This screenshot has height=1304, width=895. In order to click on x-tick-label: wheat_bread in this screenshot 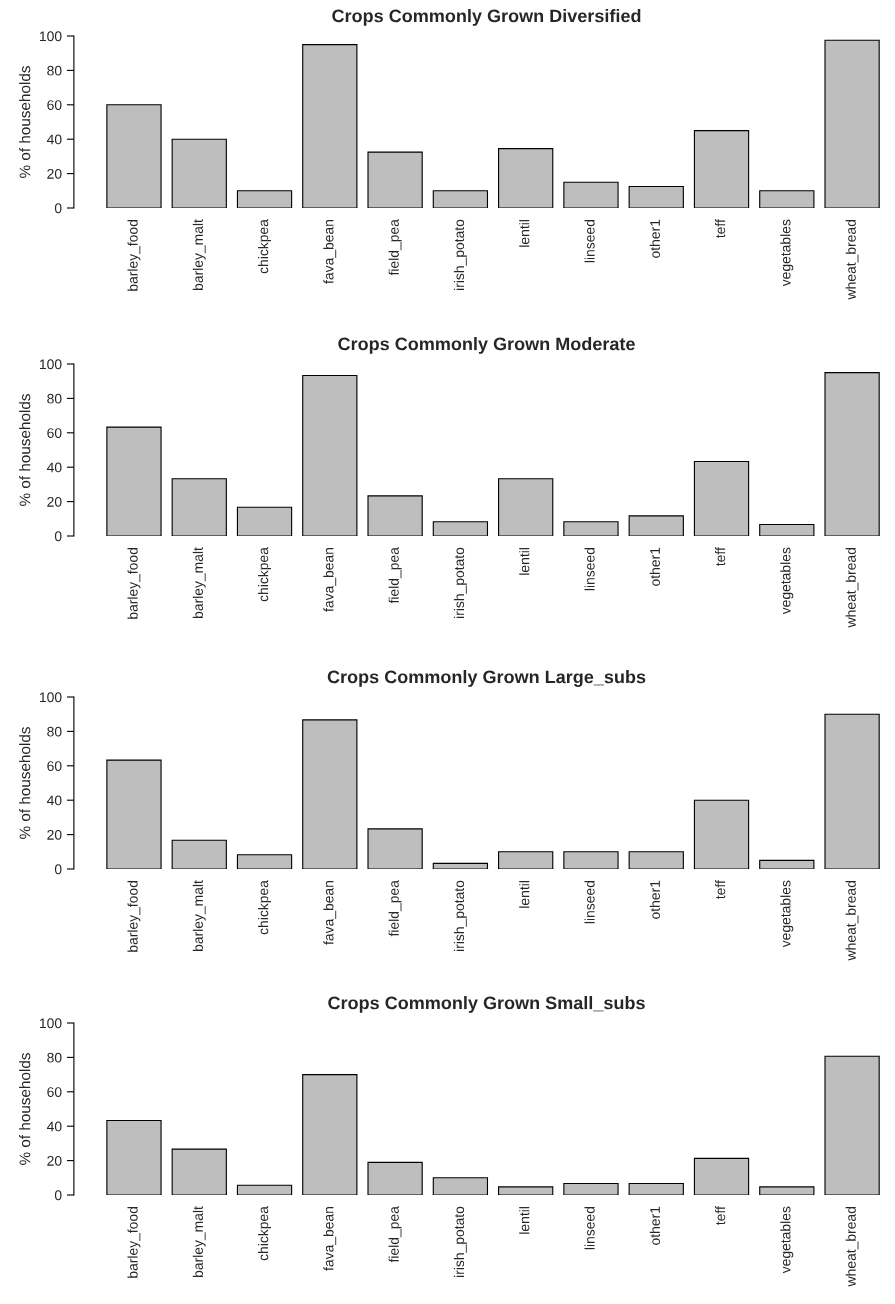, I will do `click(852, 1247)`.